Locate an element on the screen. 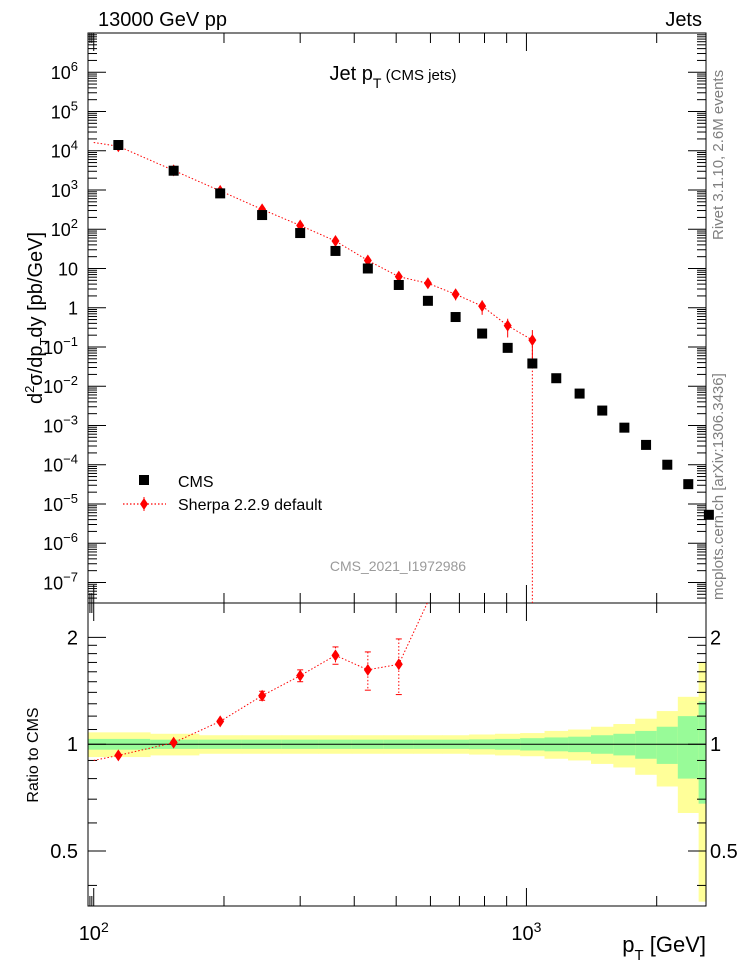  side-label-top: Rivet 3.1.10, 2.6M events is located at coordinates (718, 155).